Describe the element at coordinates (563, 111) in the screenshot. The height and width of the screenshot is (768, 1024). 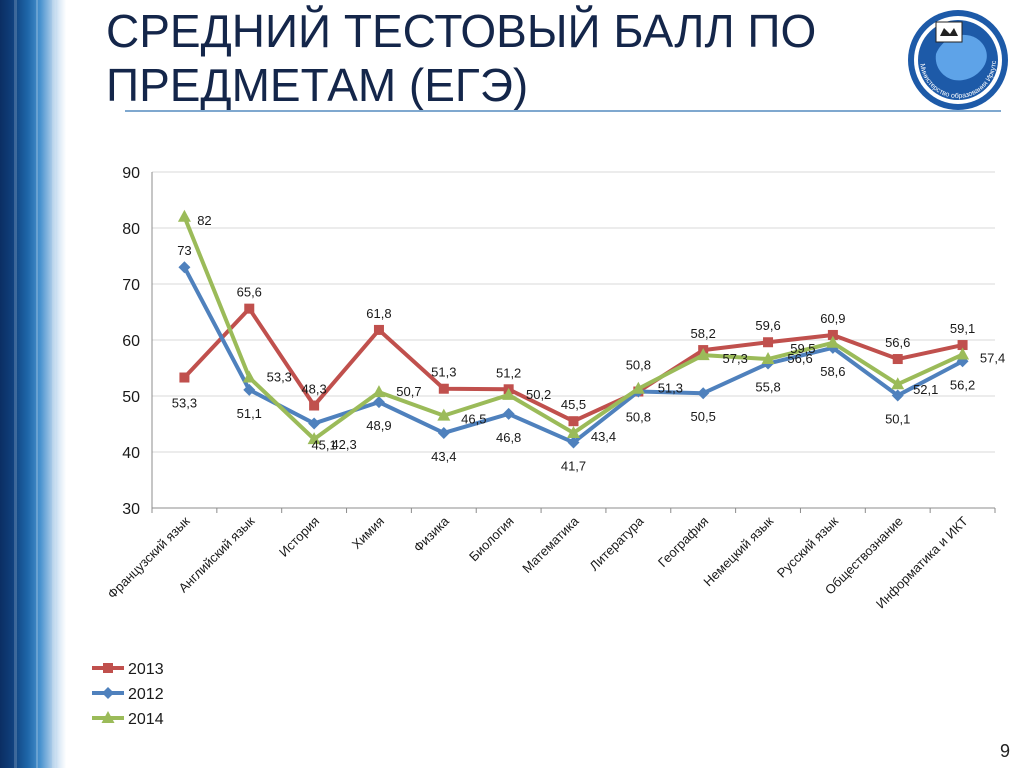
I see `title-divider` at that location.